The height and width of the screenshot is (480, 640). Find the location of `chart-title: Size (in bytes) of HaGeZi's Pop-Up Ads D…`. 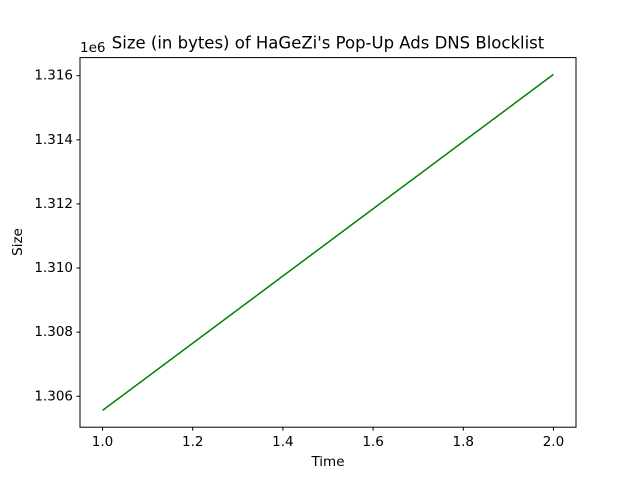

chart-title: Size (in bytes) of HaGeZi's Pop-Up Ads D… is located at coordinates (328, 43).